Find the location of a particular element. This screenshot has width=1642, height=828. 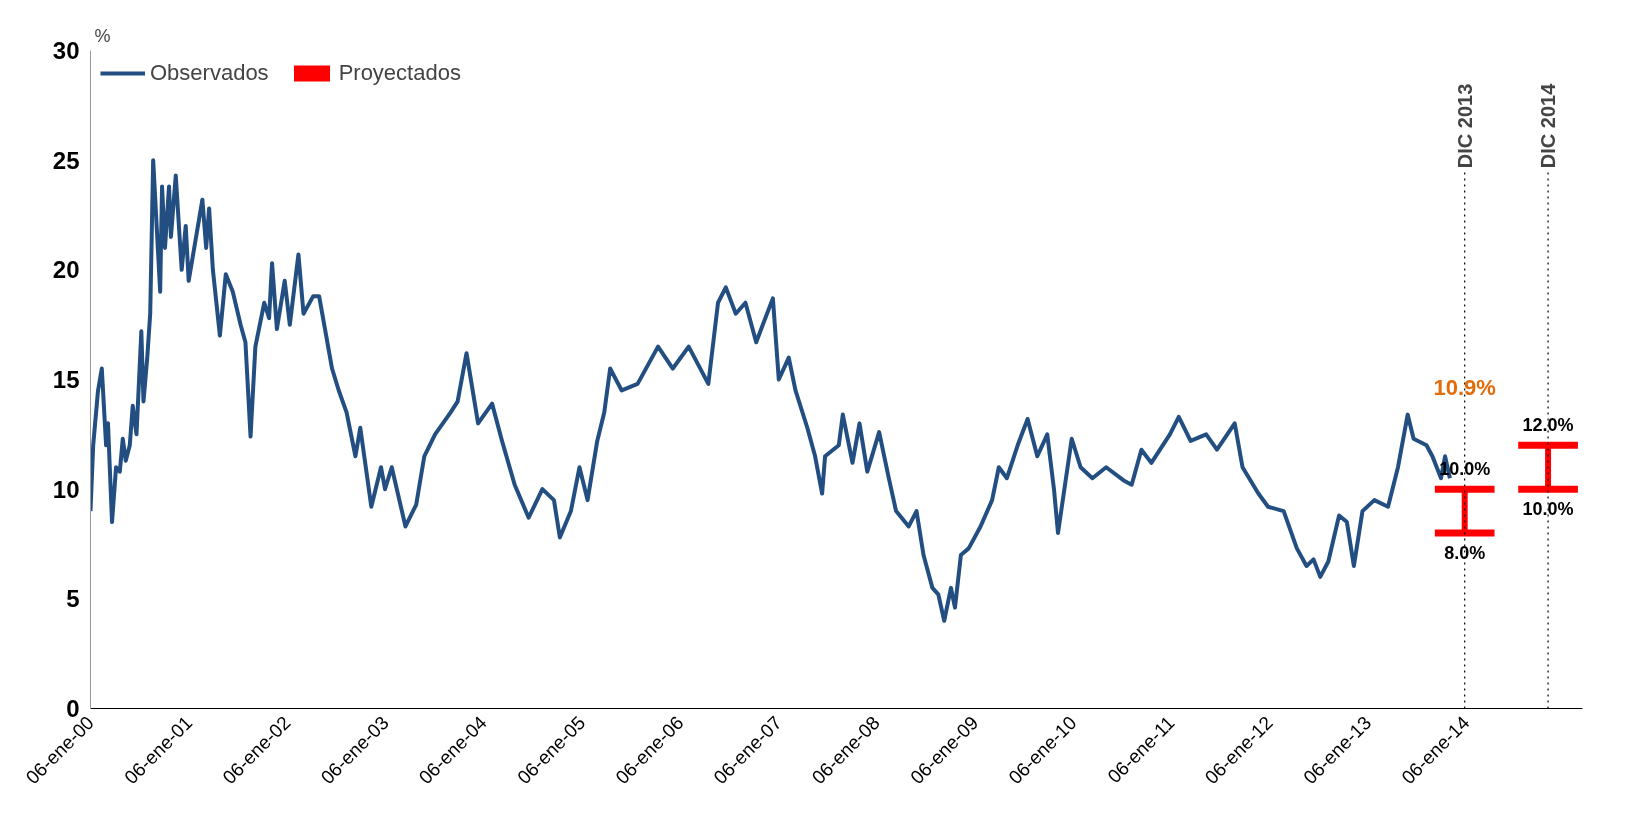

y-tick-label: 15 is located at coordinates (66, 379).